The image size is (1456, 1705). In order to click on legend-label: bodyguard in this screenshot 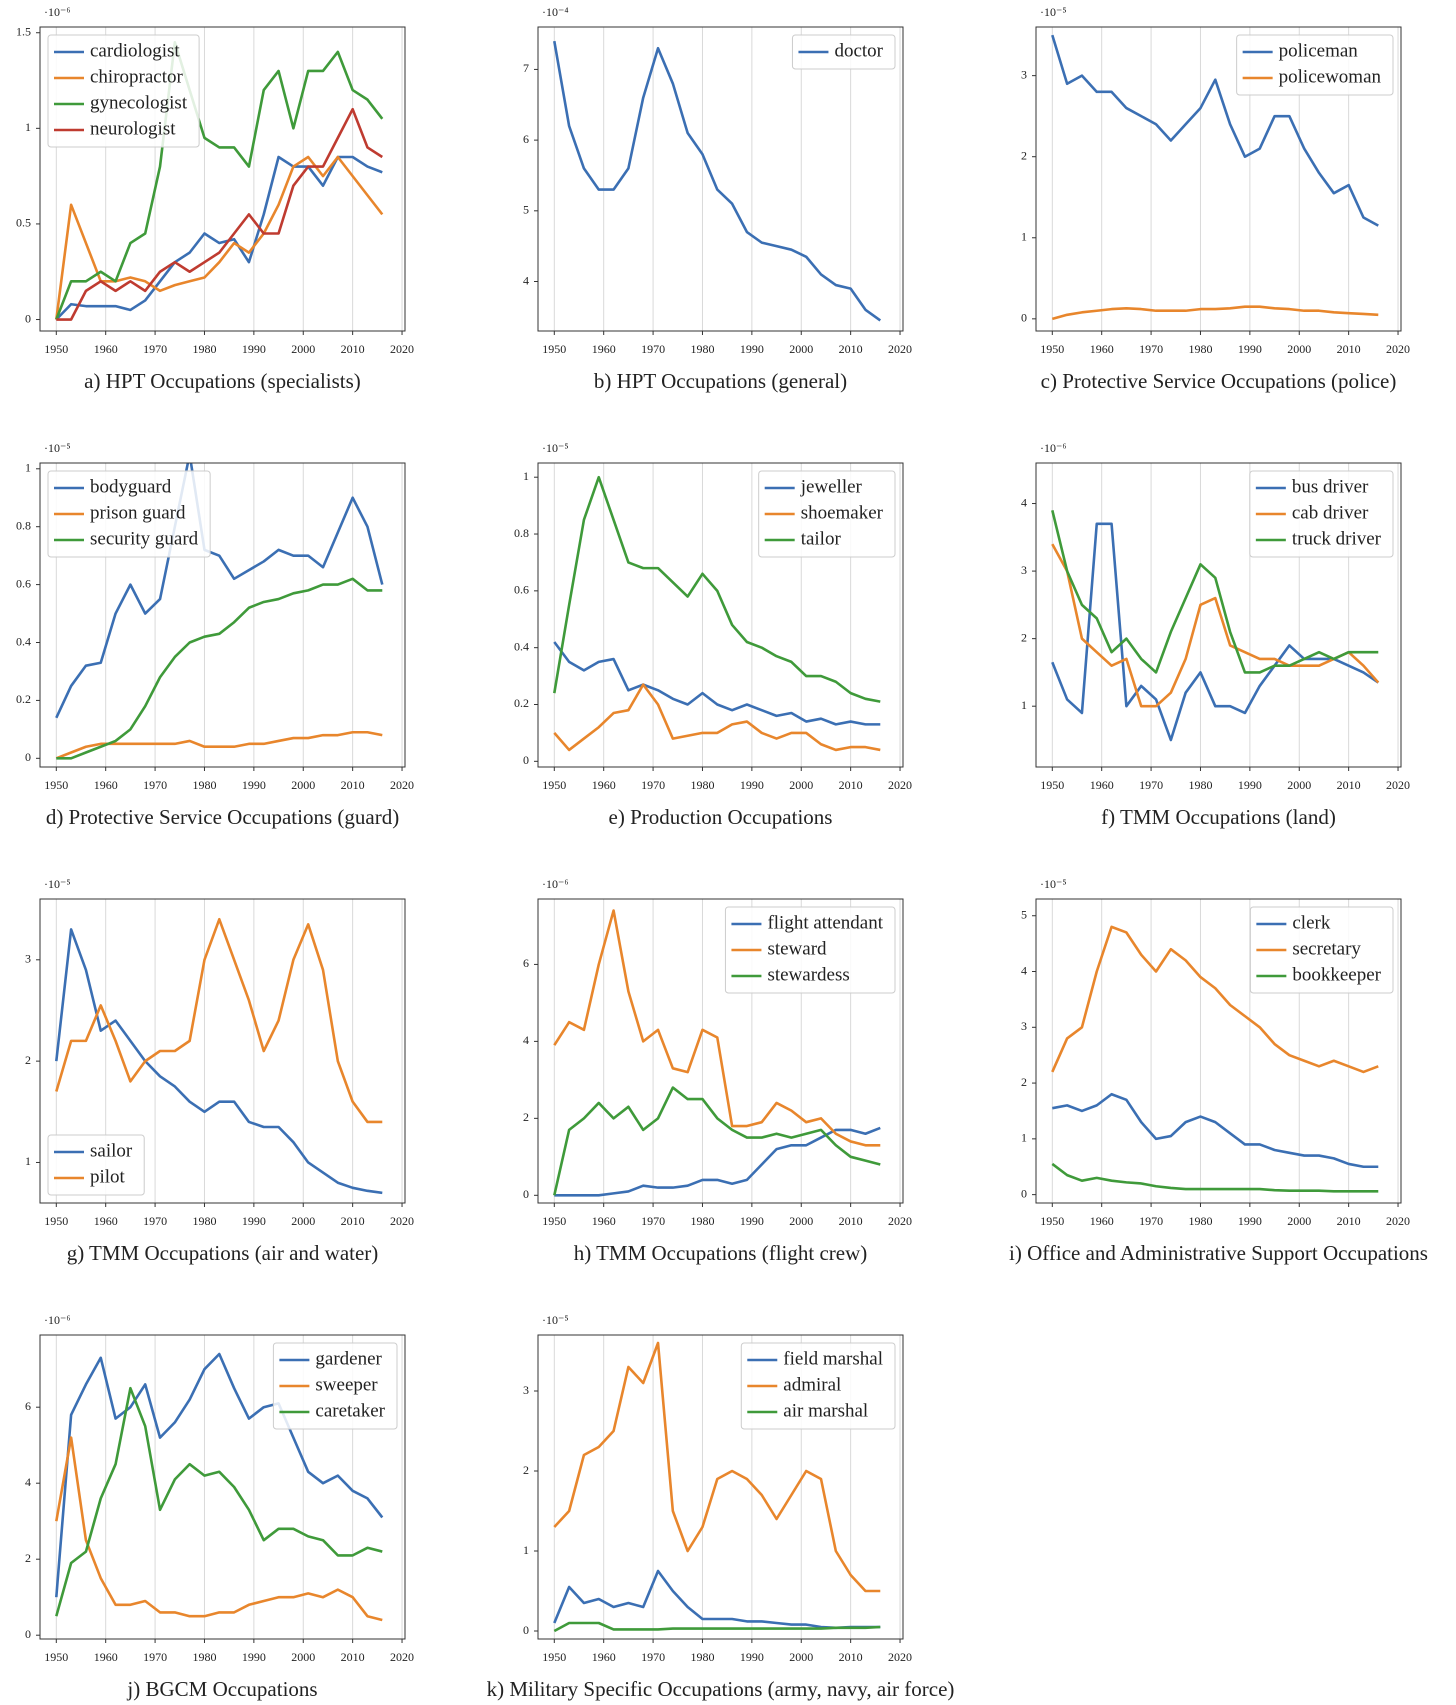, I will do `click(131, 486)`.